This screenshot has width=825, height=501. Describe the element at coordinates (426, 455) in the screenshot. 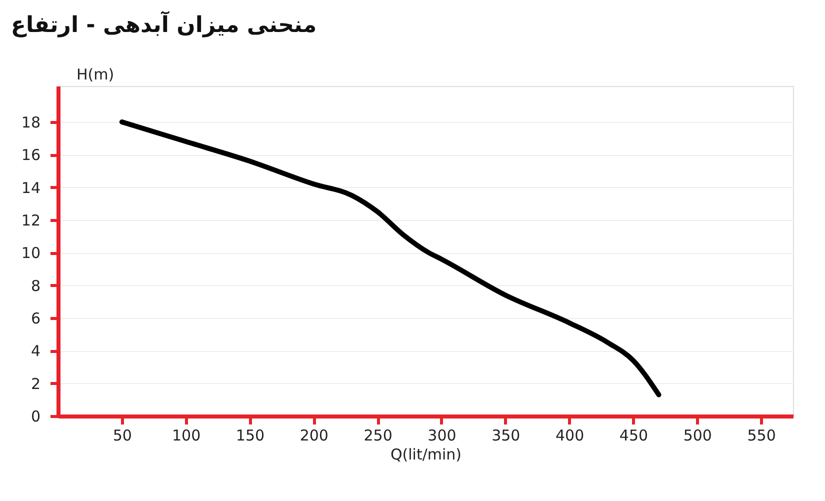

I see `x-axis-title: Q(lit/min)` at that location.